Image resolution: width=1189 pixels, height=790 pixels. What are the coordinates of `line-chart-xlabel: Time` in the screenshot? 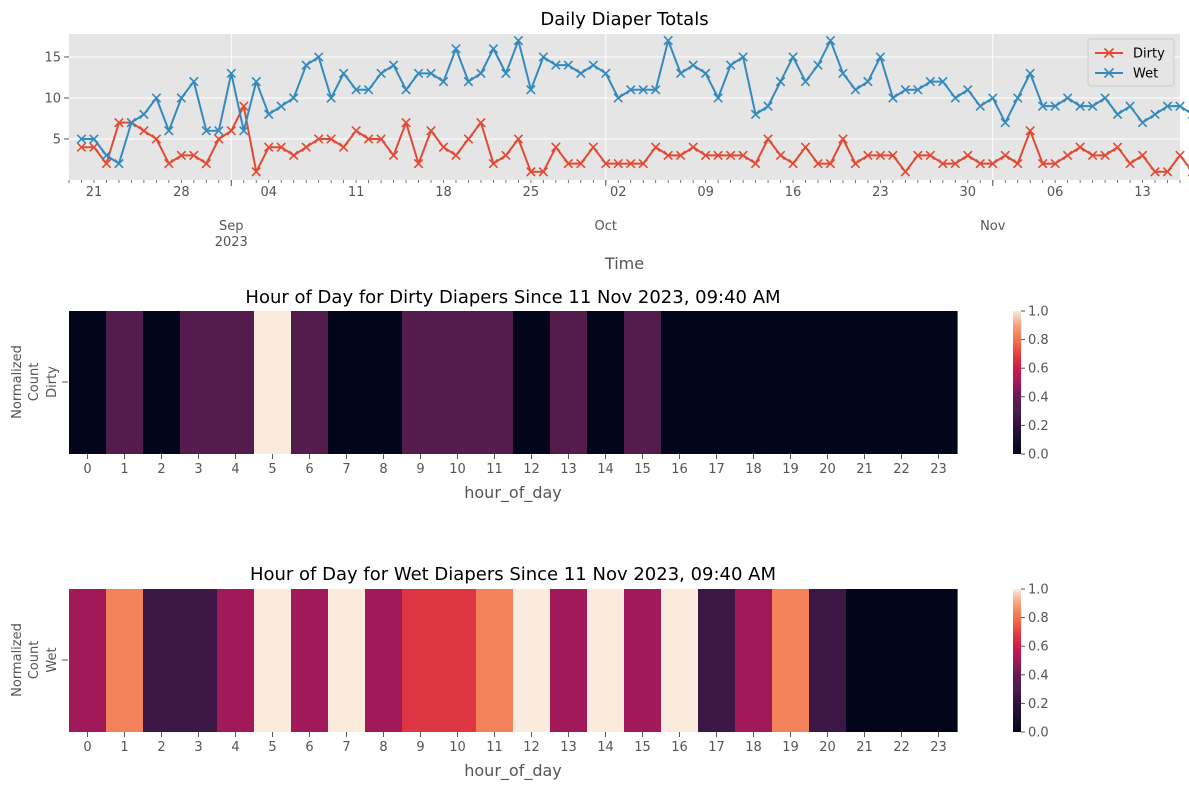 It's located at (624, 263).